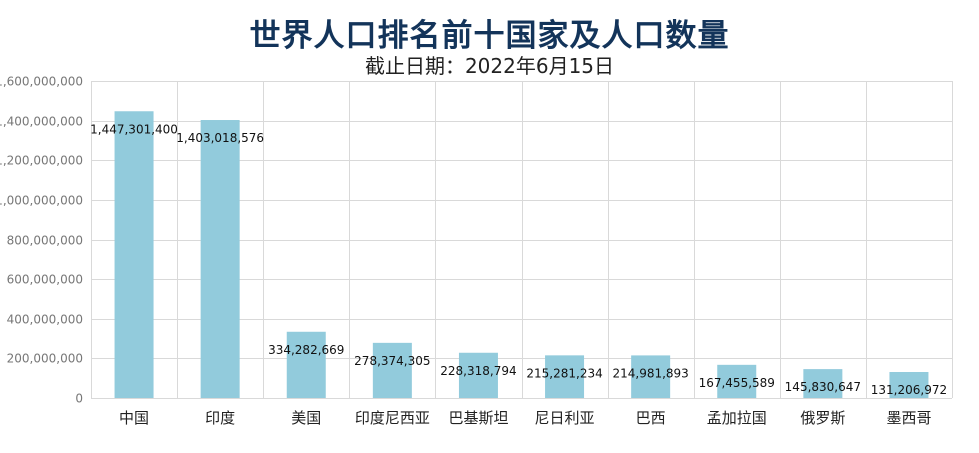 The image size is (979, 453). I want to click on y-tick-label: 600,000,000, so click(45, 280).